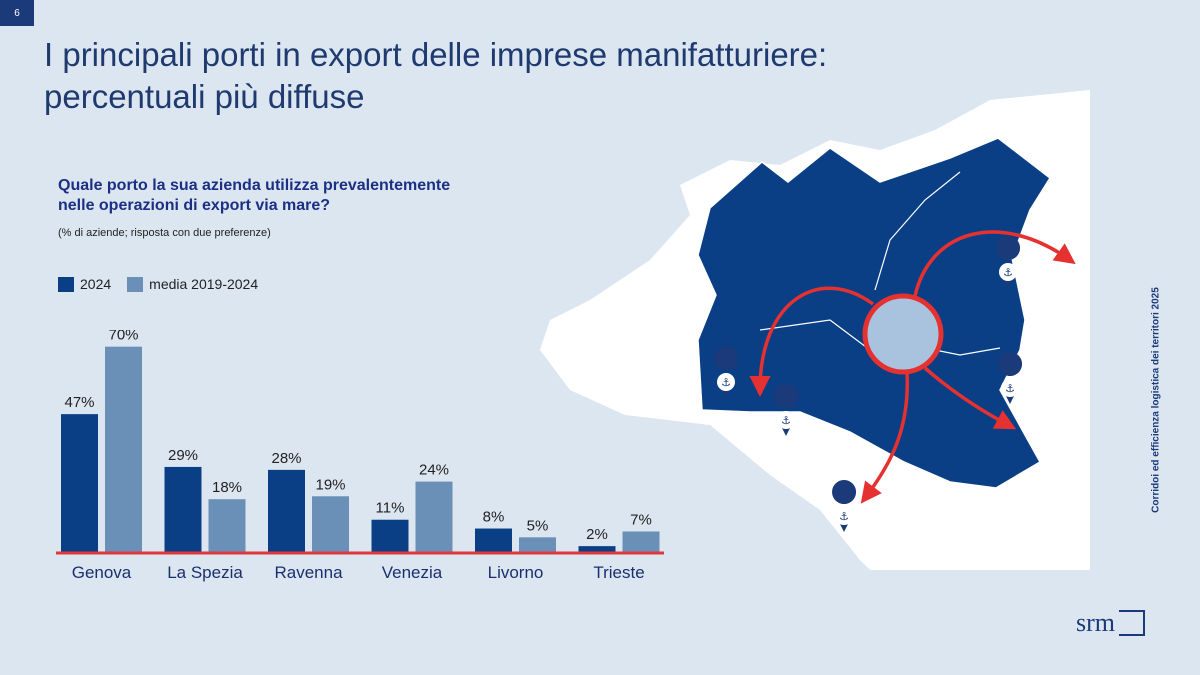 This screenshot has height=675, width=1200. Describe the element at coordinates (494, 517) in the screenshot. I see `data-label-livorno-series-1: 8%` at that location.